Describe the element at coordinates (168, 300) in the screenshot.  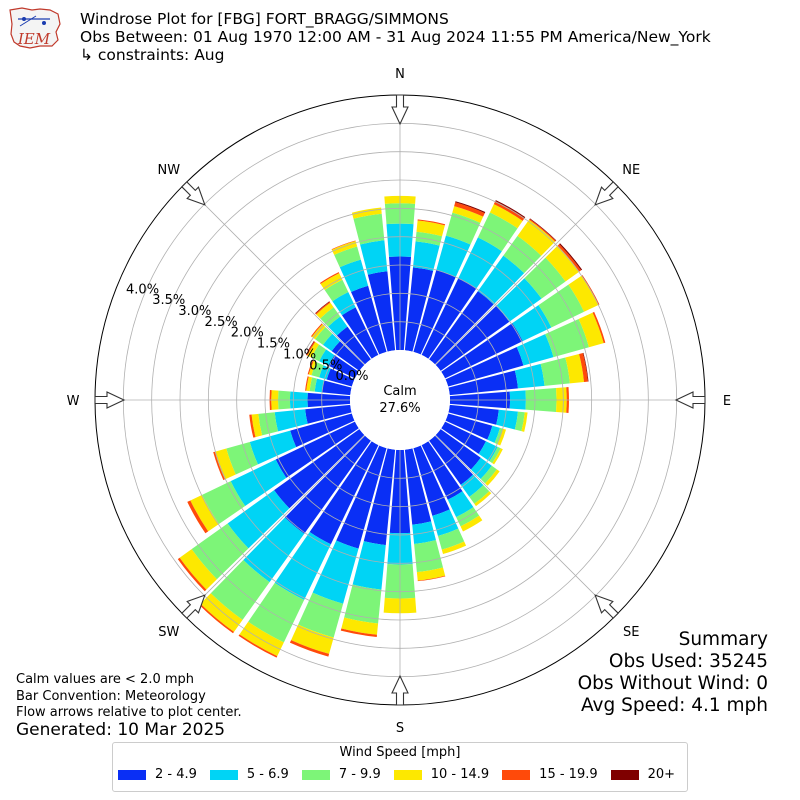
I see `radial-tick-label: 3.5%` at that location.